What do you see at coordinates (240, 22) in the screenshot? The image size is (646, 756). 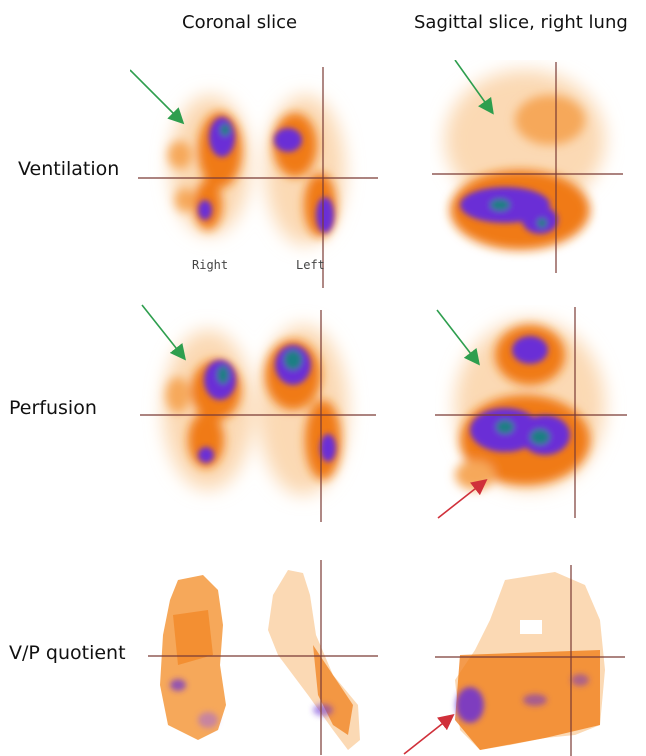 I see `column-title-coronal: Coronal slice` at bounding box center [240, 22].